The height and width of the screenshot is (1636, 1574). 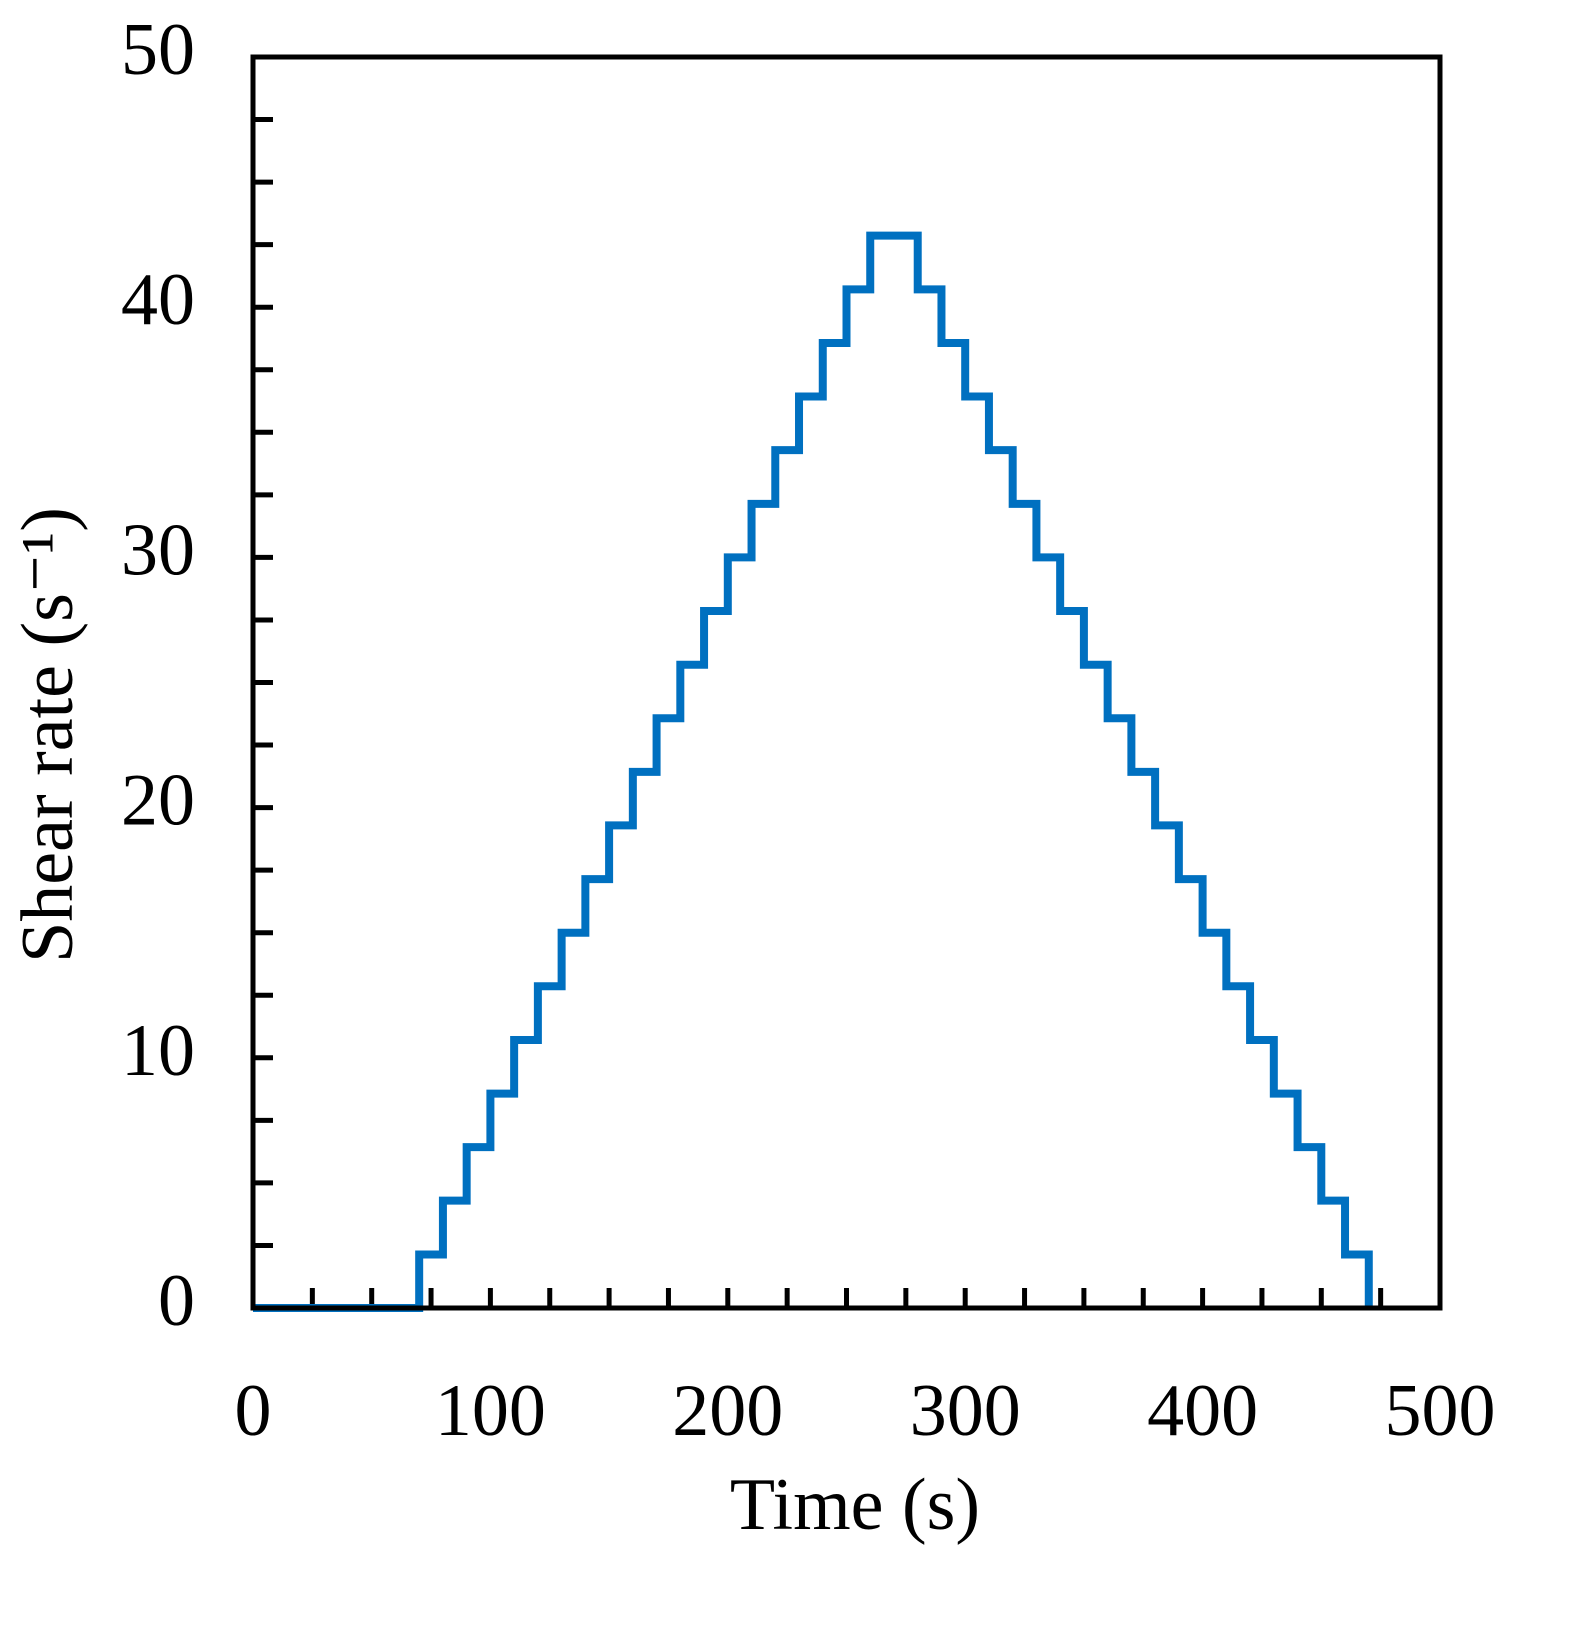 I want to click on x-tick-label: 200, so click(x=727, y=1411).